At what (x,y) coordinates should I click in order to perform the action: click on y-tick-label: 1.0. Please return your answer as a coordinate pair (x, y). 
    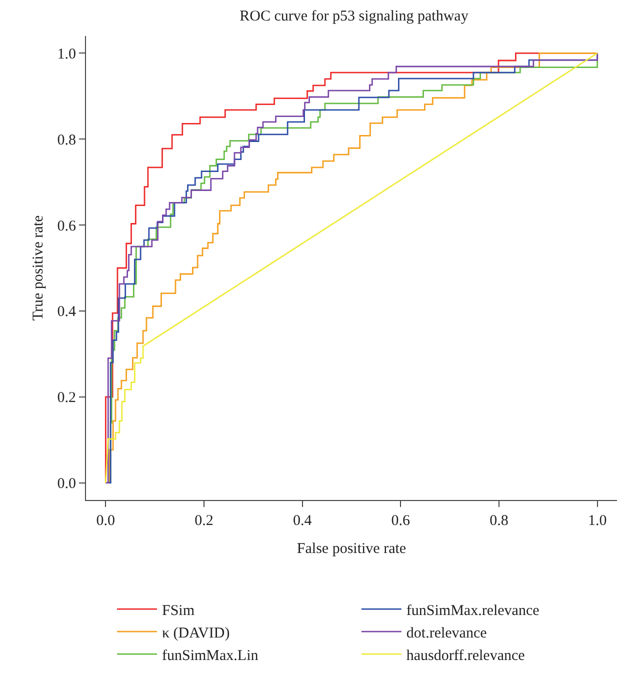
    Looking at the image, I should click on (66, 54).